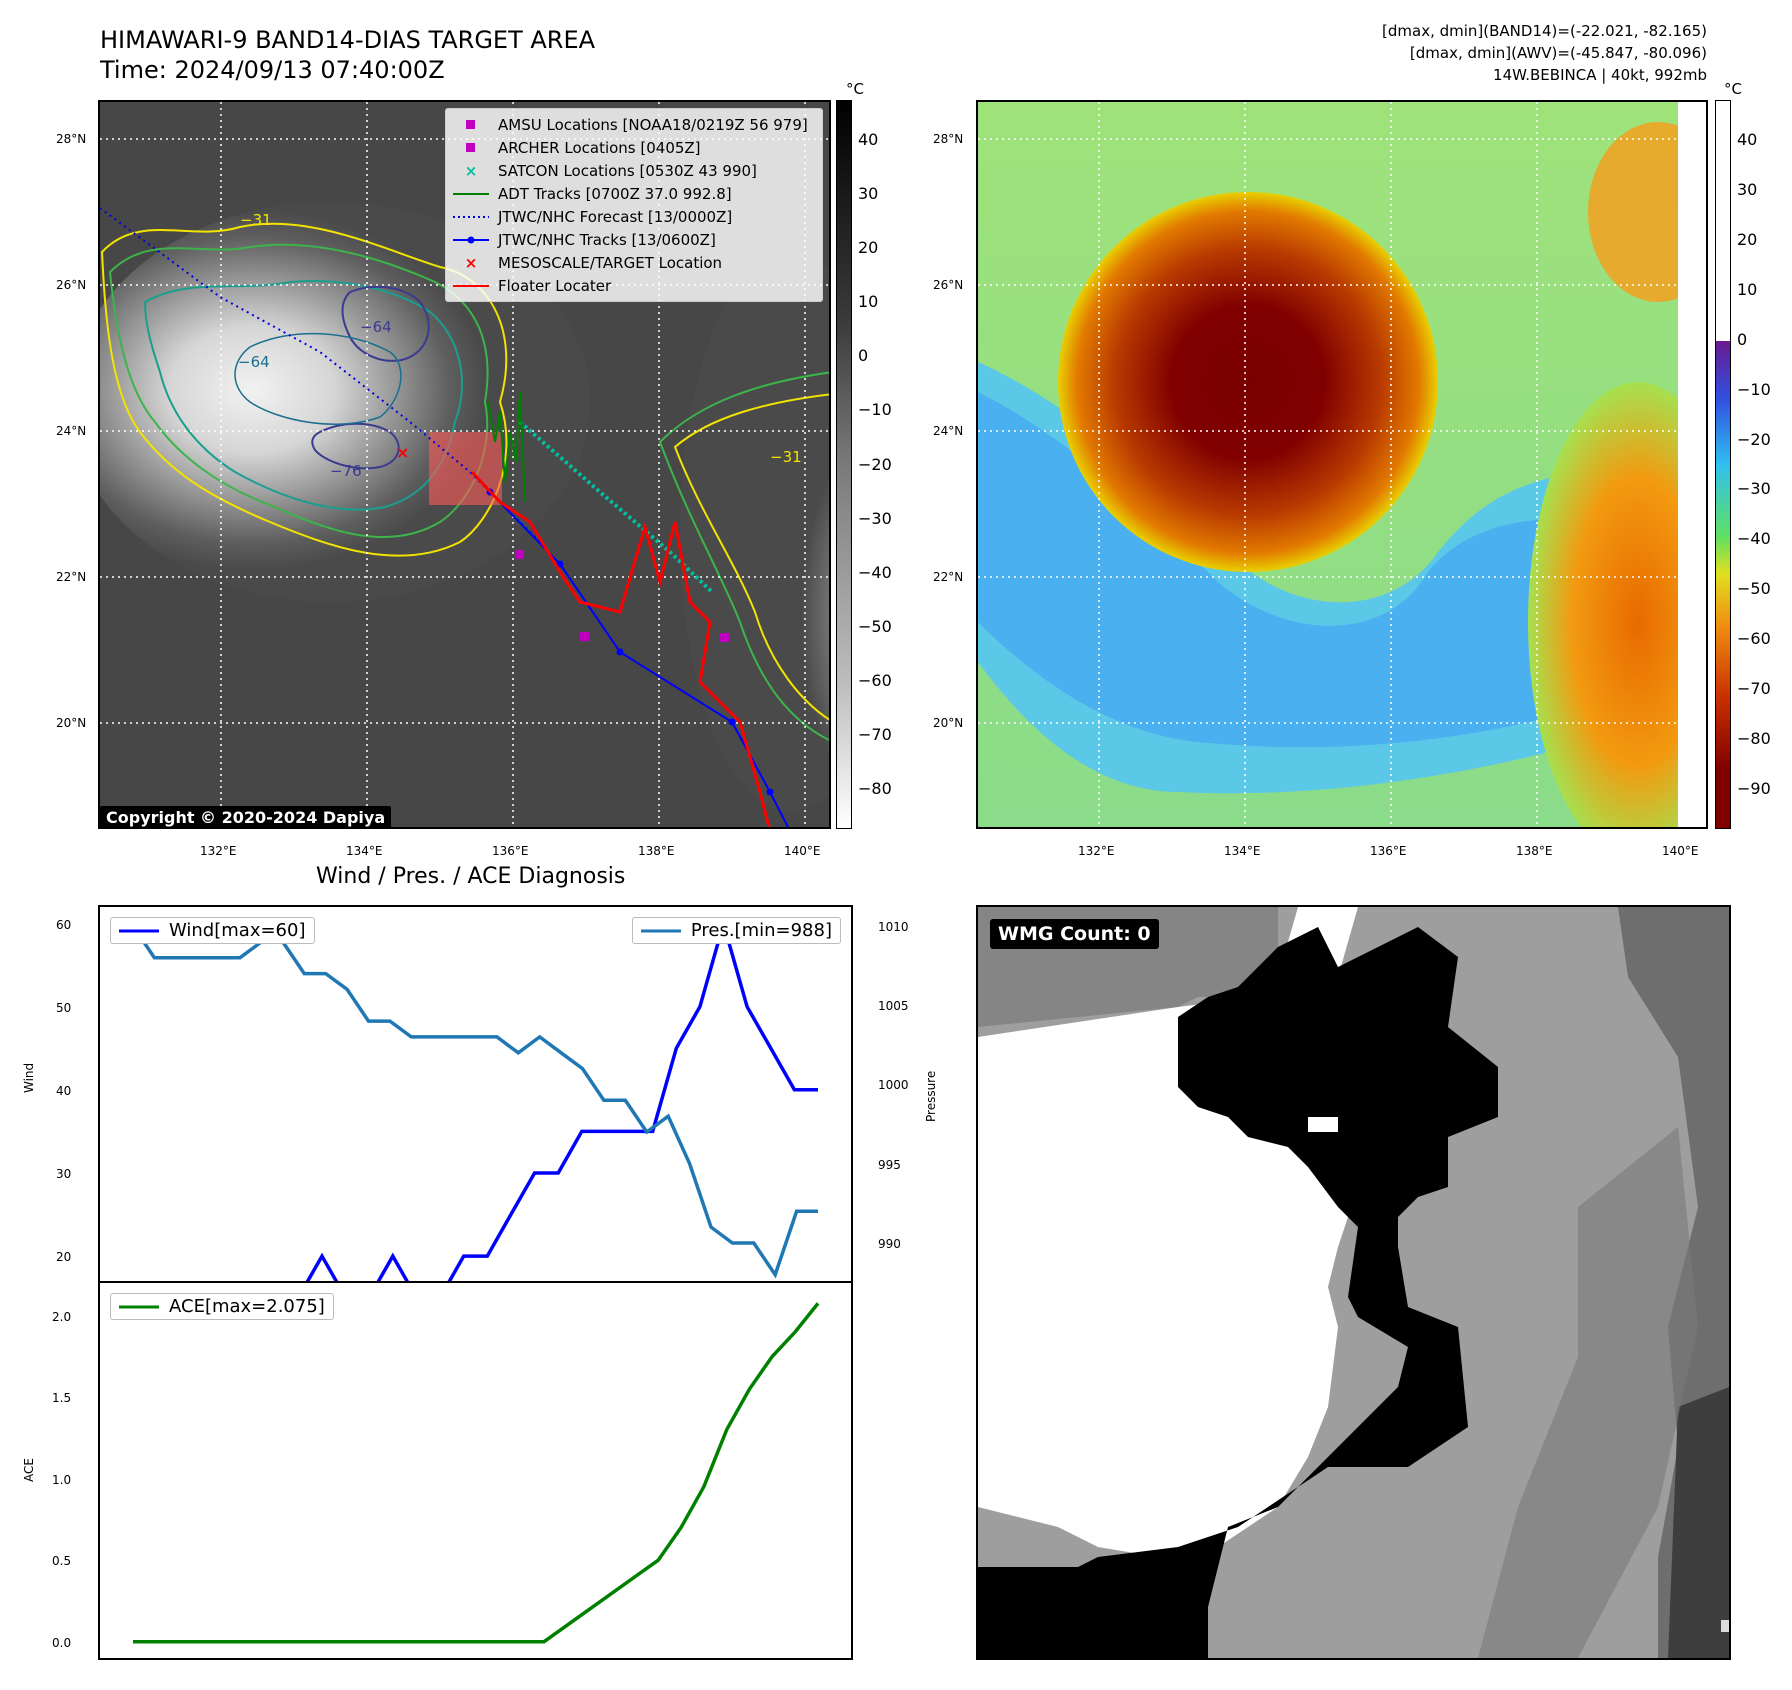 The width and height of the screenshot is (1792, 1690). What do you see at coordinates (1754, 788) in the screenshot?
I see `cbar-tick: −90` at bounding box center [1754, 788].